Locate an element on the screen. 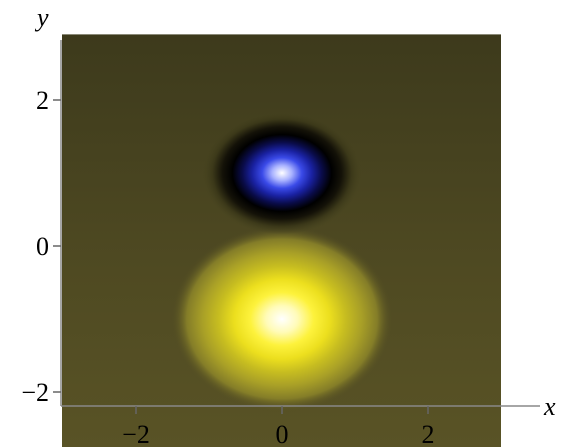 The width and height of the screenshot is (562, 447). y-axis-label: y is located at coordinates (41, 17).